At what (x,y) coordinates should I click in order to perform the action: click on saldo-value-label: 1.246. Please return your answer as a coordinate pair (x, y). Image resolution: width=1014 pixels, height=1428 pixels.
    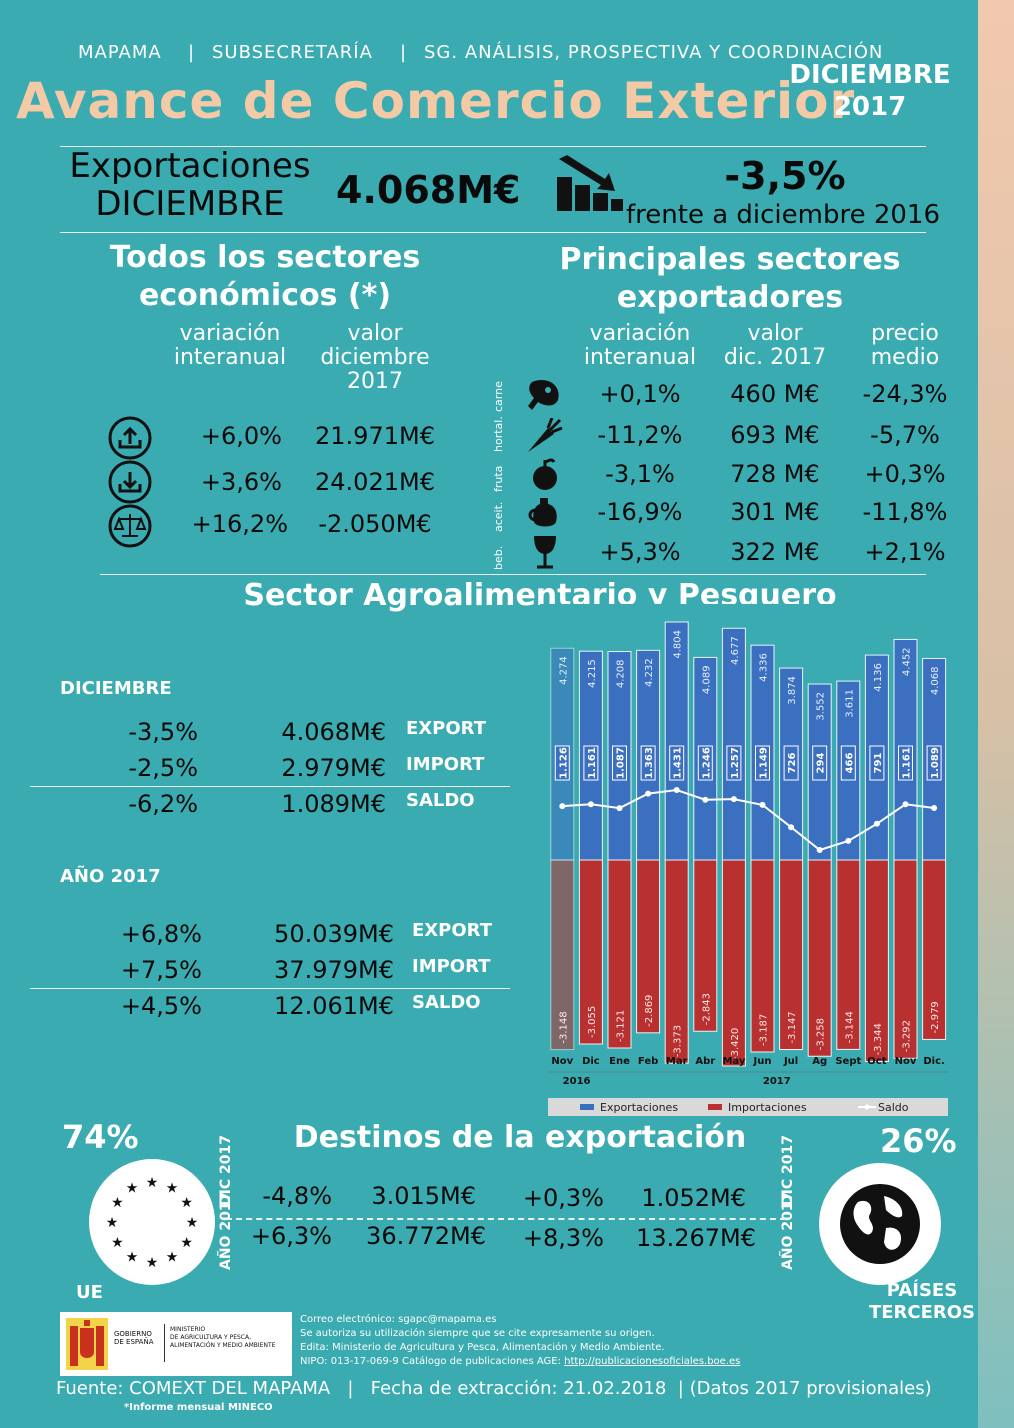
    Looking at the image, I should click on (706, 763).